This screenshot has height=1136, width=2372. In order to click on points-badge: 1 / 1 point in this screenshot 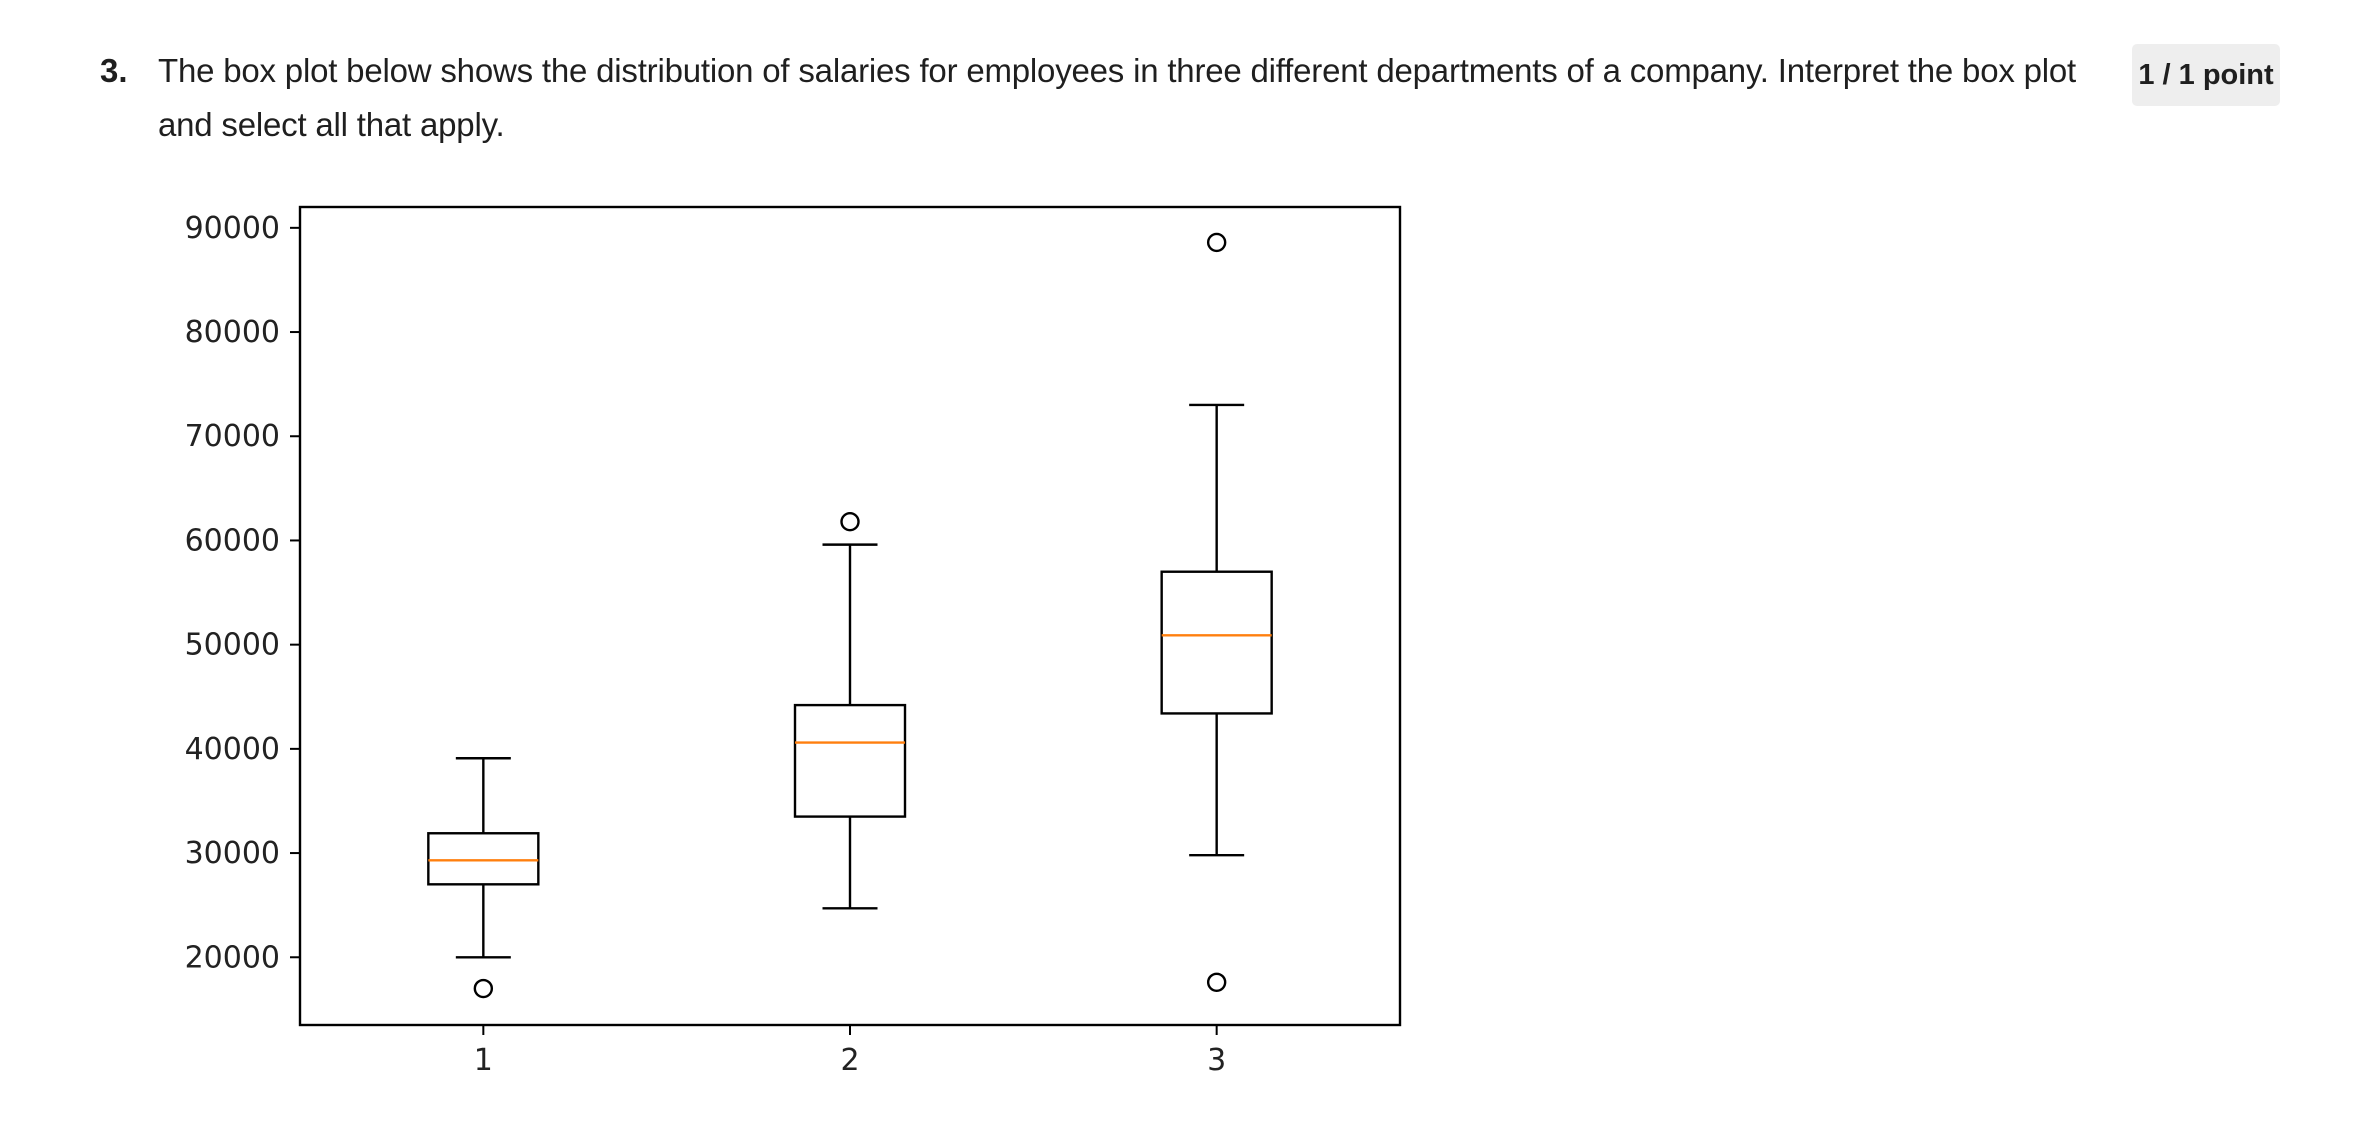, I will do `click(2206, 75)`.